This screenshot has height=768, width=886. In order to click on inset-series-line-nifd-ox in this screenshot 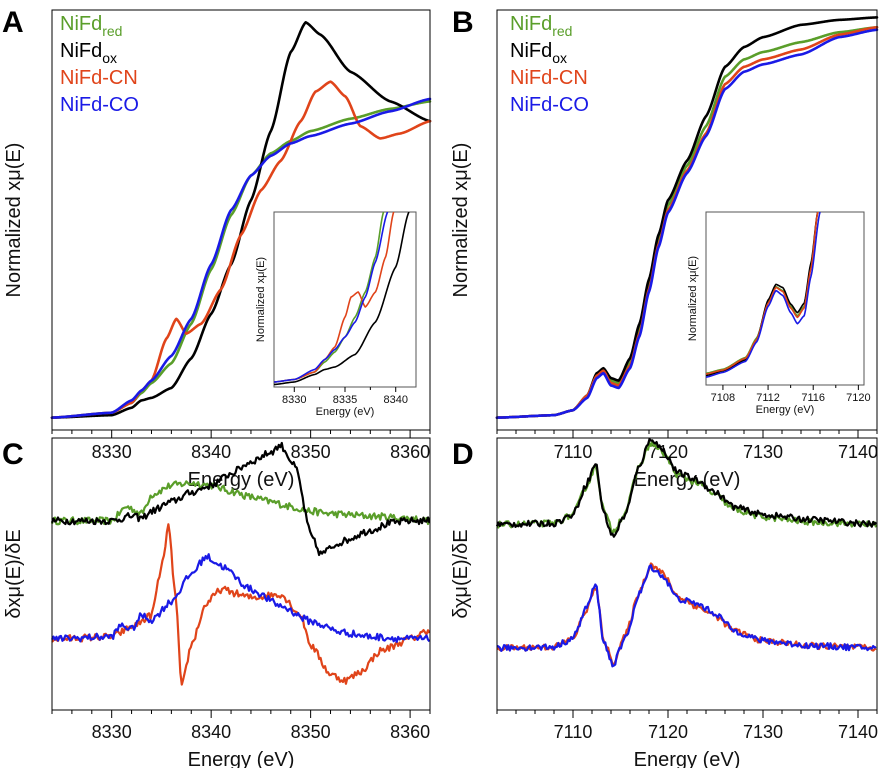, I will do `click(342, 299)`.